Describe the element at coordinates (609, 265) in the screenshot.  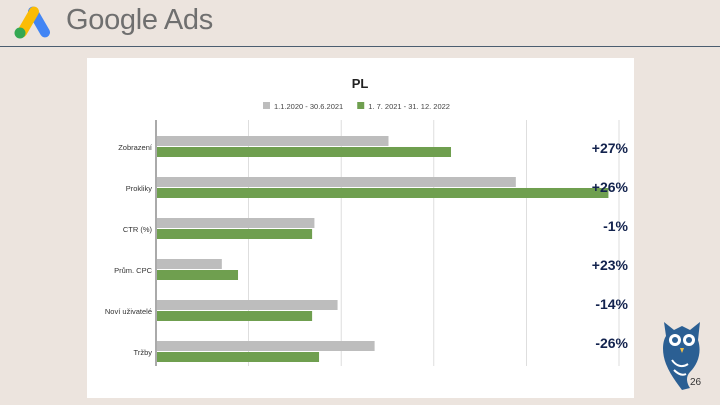
I see `change-value: +23%` at that location.